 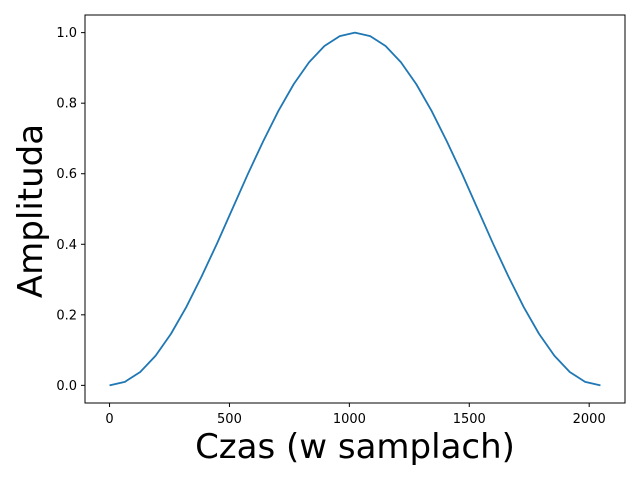 What do you see at coordinates (66, 33) in the screenshot?
I see `y-tick-label: 1.0` at bounding box center [66, 33].